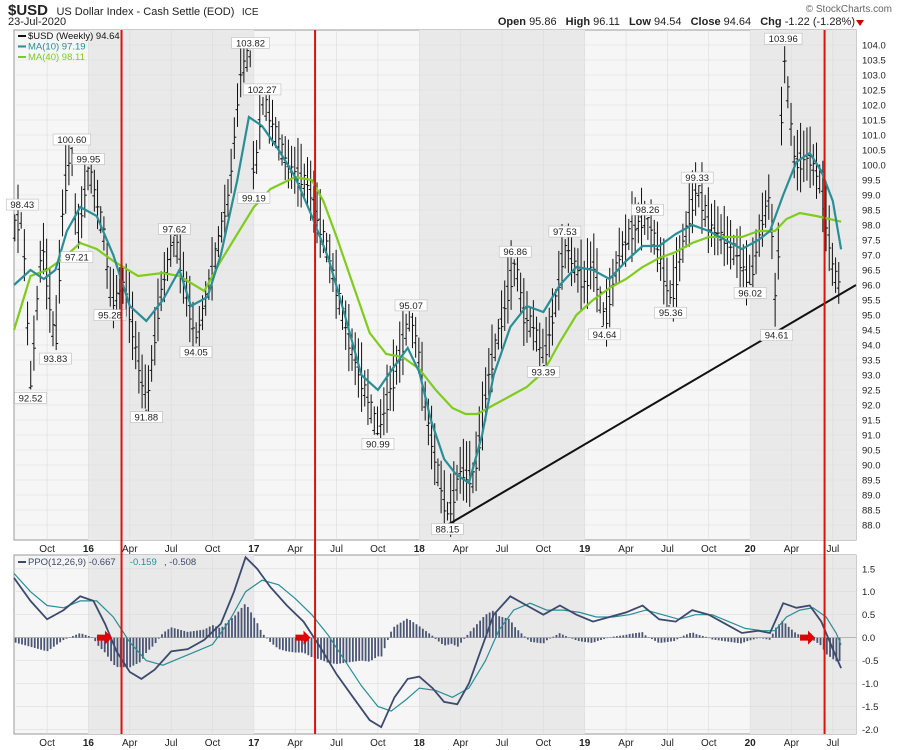  Describe the element at coordinates (448, 530) in the screenshot. I see `bar-value-label: 88.15` at that location.